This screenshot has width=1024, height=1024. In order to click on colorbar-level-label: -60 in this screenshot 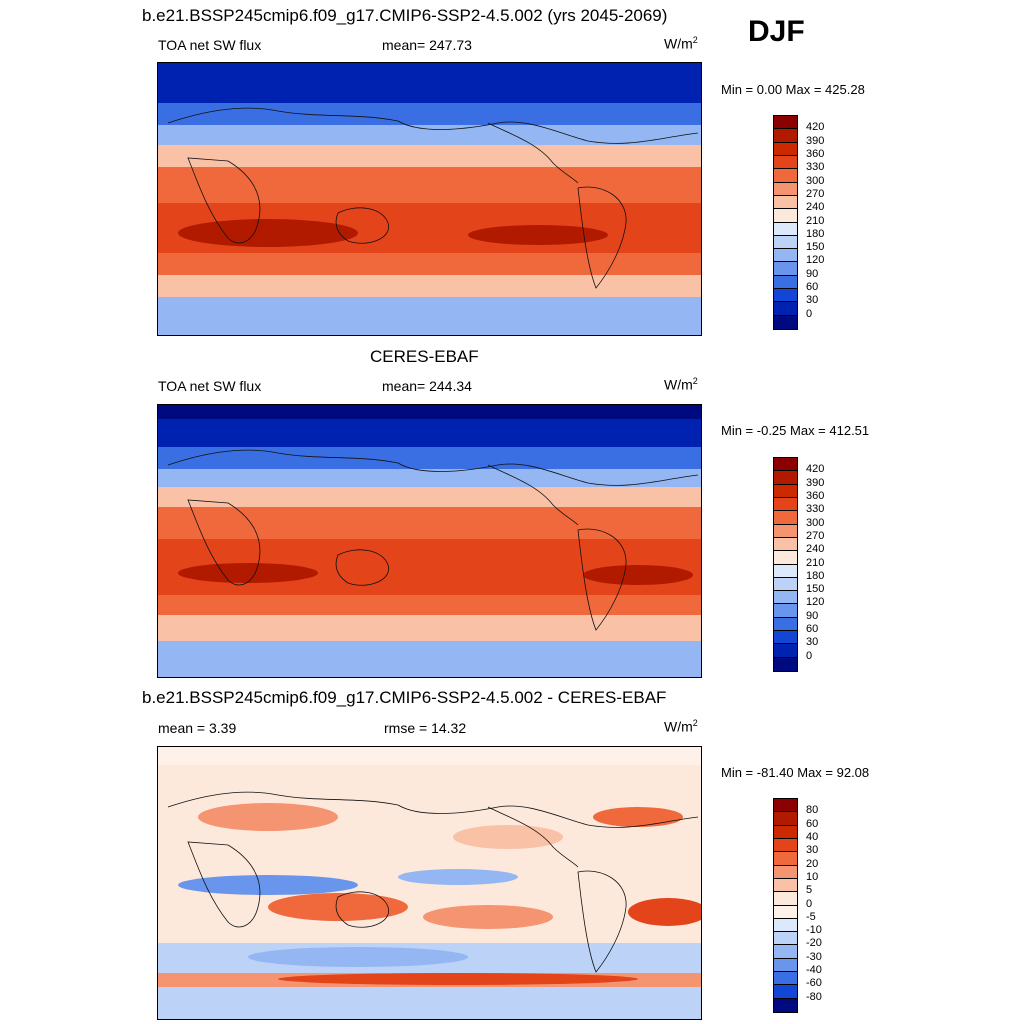, I will do `click(814, 983)`.